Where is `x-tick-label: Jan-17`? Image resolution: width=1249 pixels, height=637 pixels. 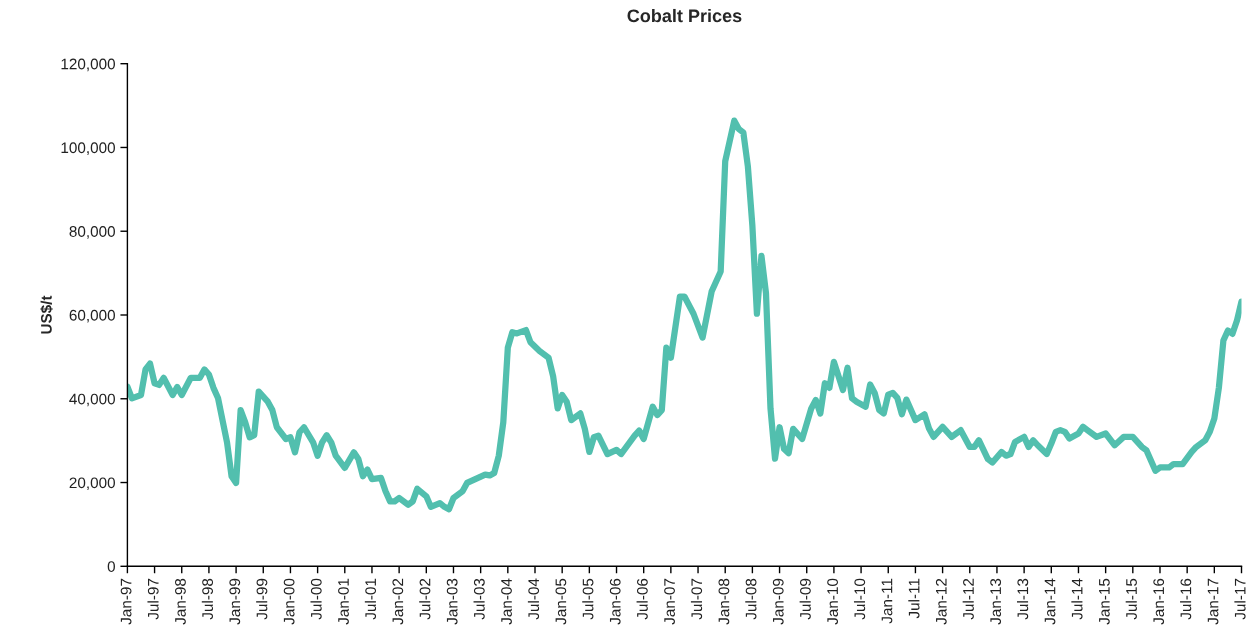
x-tick-label: Jan-17 is located at coordinates (1213, 601).